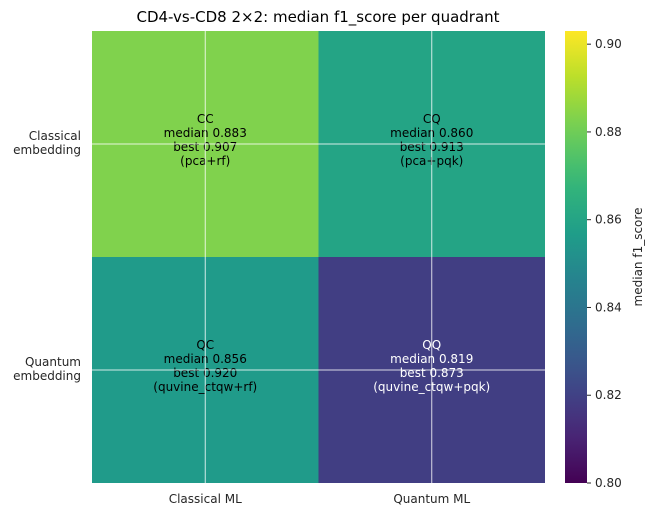 The image size is (653, 517). What do you see at coordinates (576, 257) in the screenshot?
I see `colorbar-gradient` at bounding box center [576, 257].